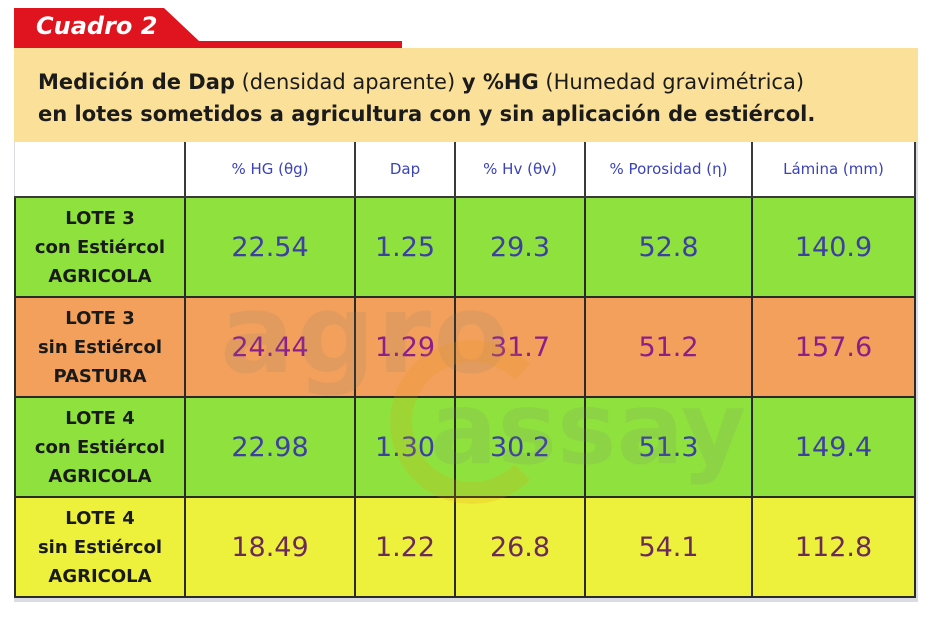 The height and width of the screenshot is (635, 950). I want to click on table-cell: 31.7, so click(520, 347).